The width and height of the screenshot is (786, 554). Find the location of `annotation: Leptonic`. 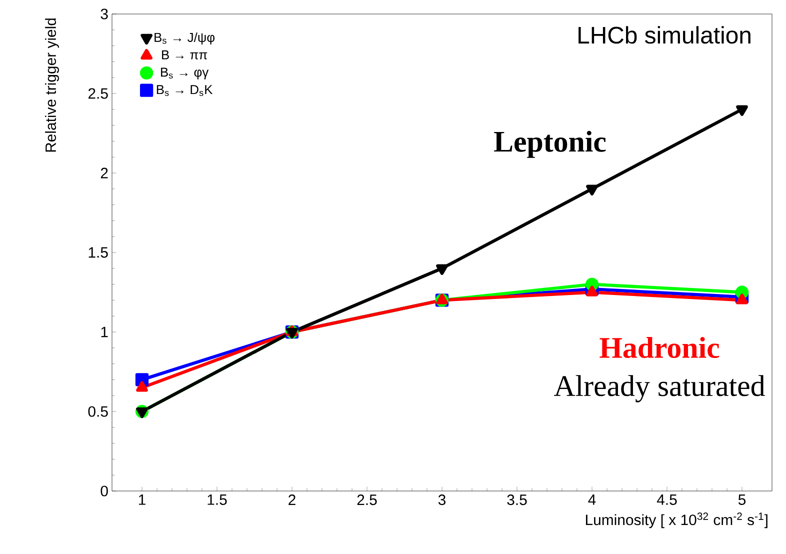

annotation: Leptonic is located at coordinates (550, 144).